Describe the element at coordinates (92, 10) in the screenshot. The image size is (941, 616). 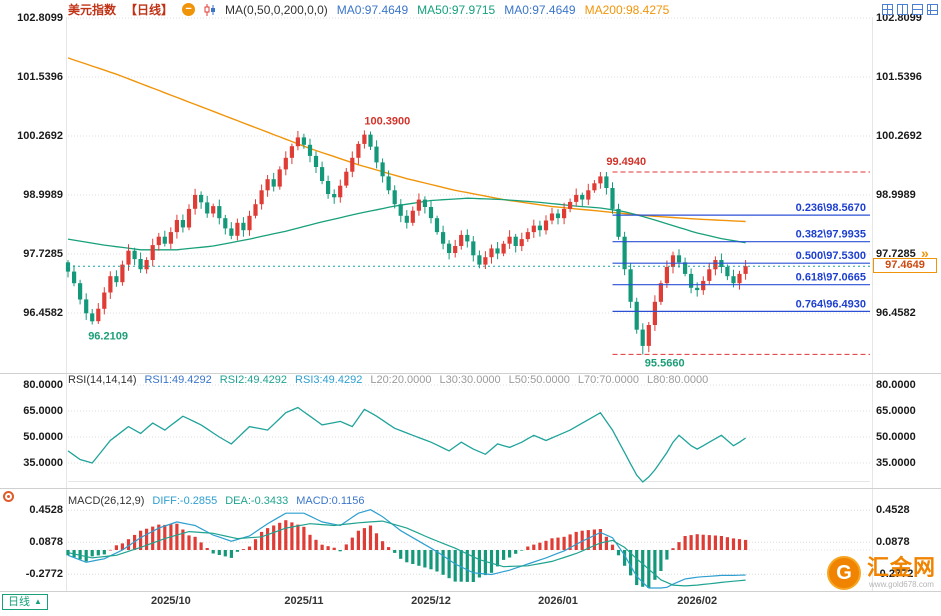
I see `symbol-title: 美元指数` at that location.